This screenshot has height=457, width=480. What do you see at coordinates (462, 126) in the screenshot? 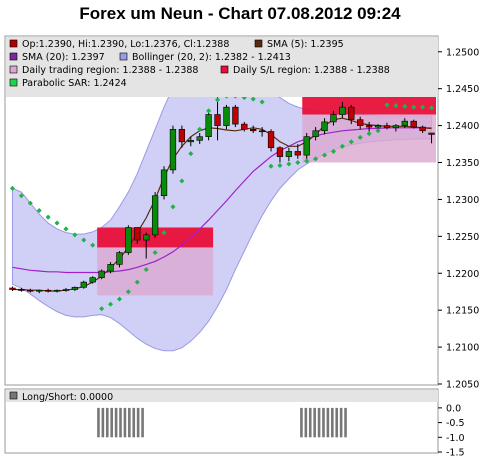
I see `y-tick-label: 1.2400` at bounding box center [462, 126].